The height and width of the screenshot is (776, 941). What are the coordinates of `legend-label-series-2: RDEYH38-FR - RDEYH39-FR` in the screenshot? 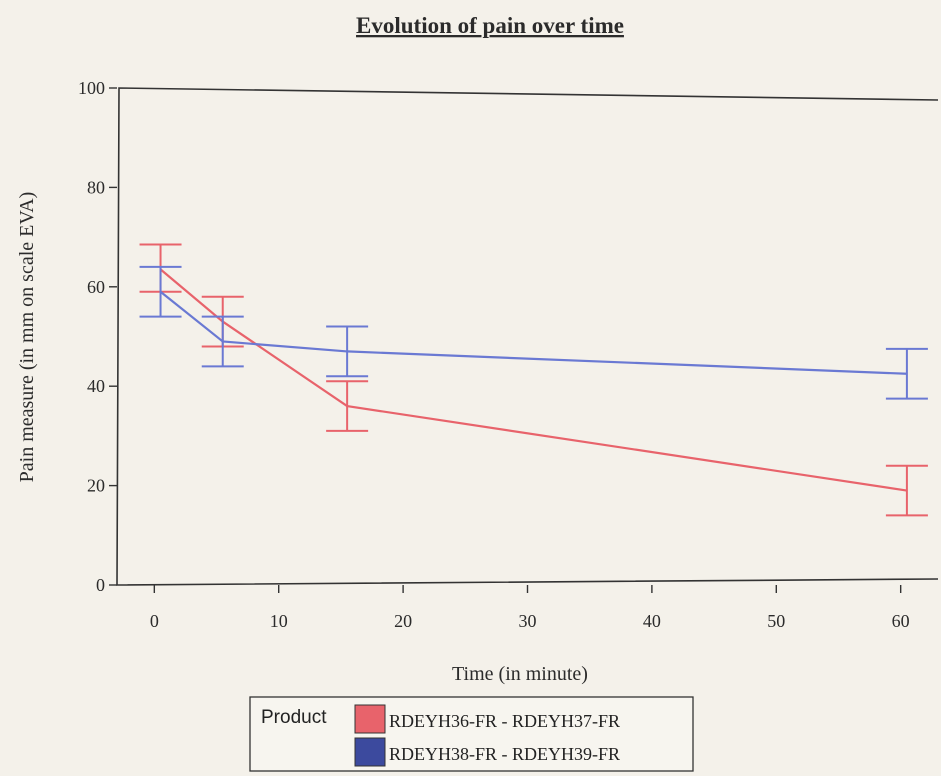 It's located at (504, 754).